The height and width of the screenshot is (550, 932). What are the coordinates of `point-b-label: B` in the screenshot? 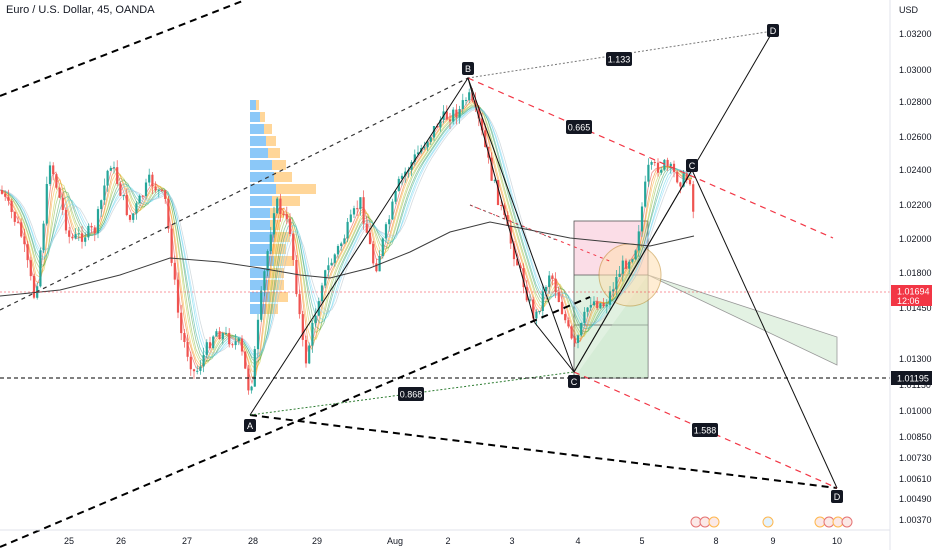 It's located at (468, 68).